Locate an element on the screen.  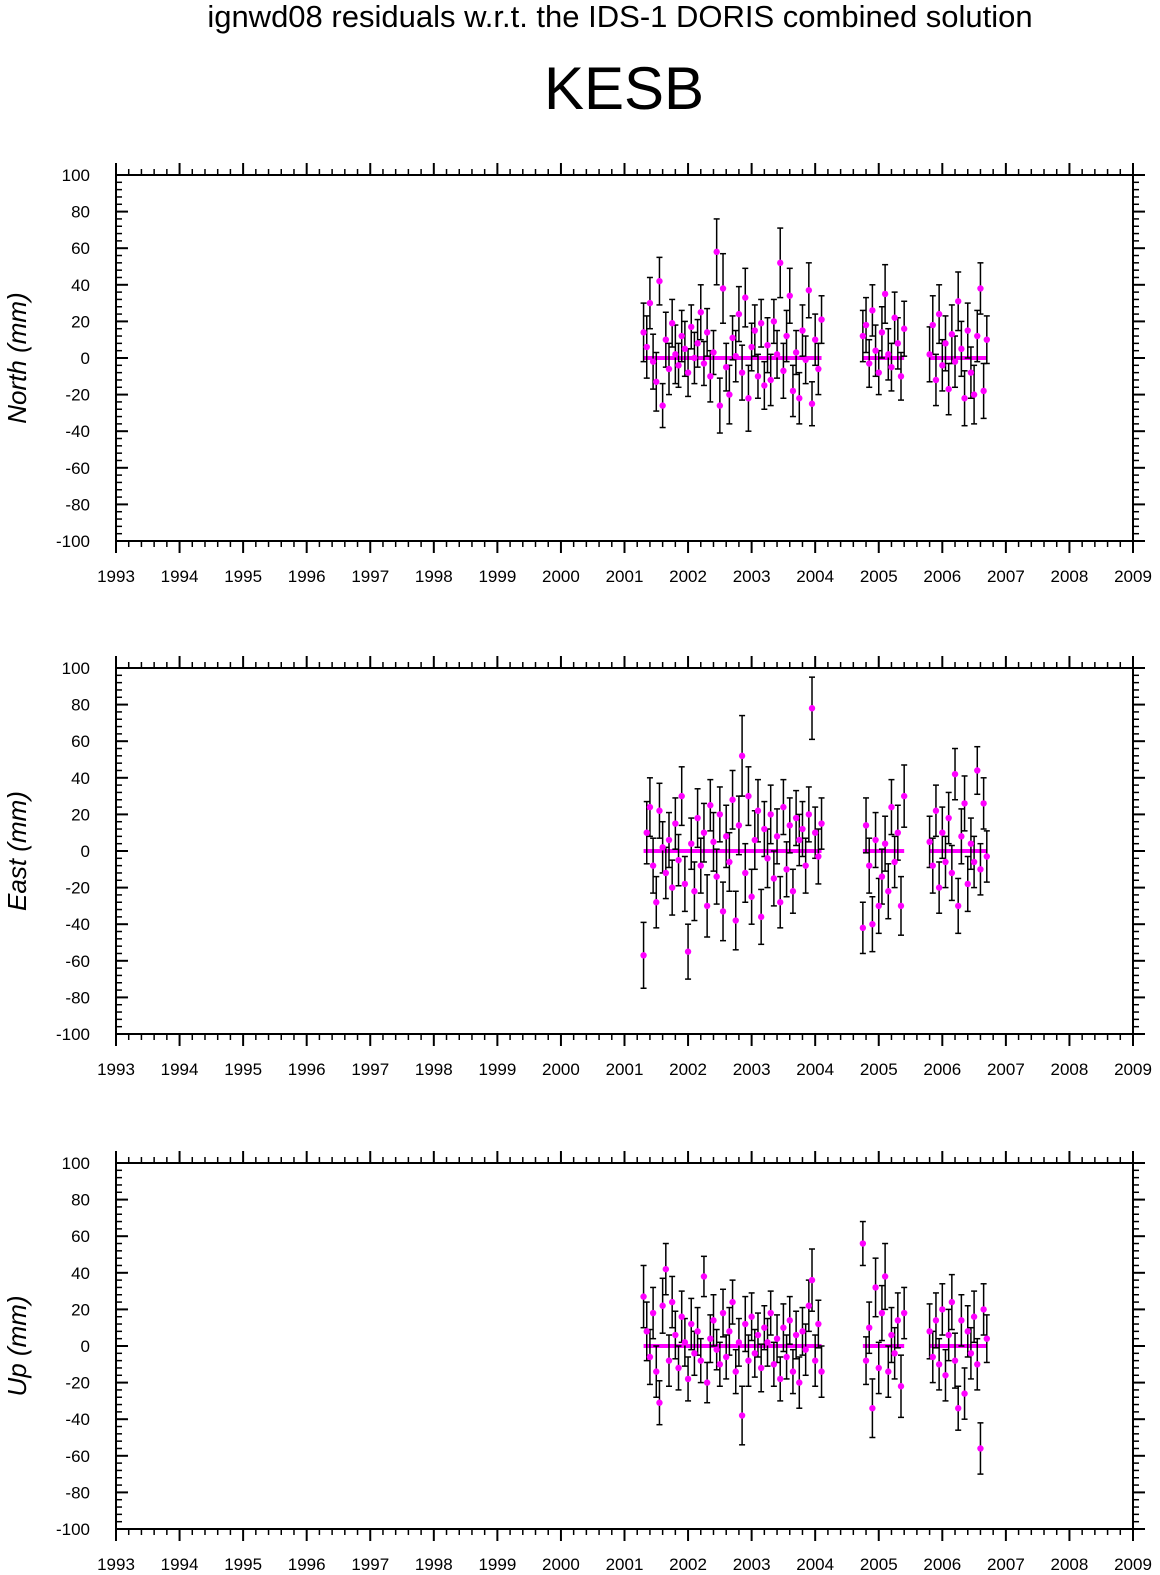
x-tick-label: 2004 is located at coordinates (815, 576).